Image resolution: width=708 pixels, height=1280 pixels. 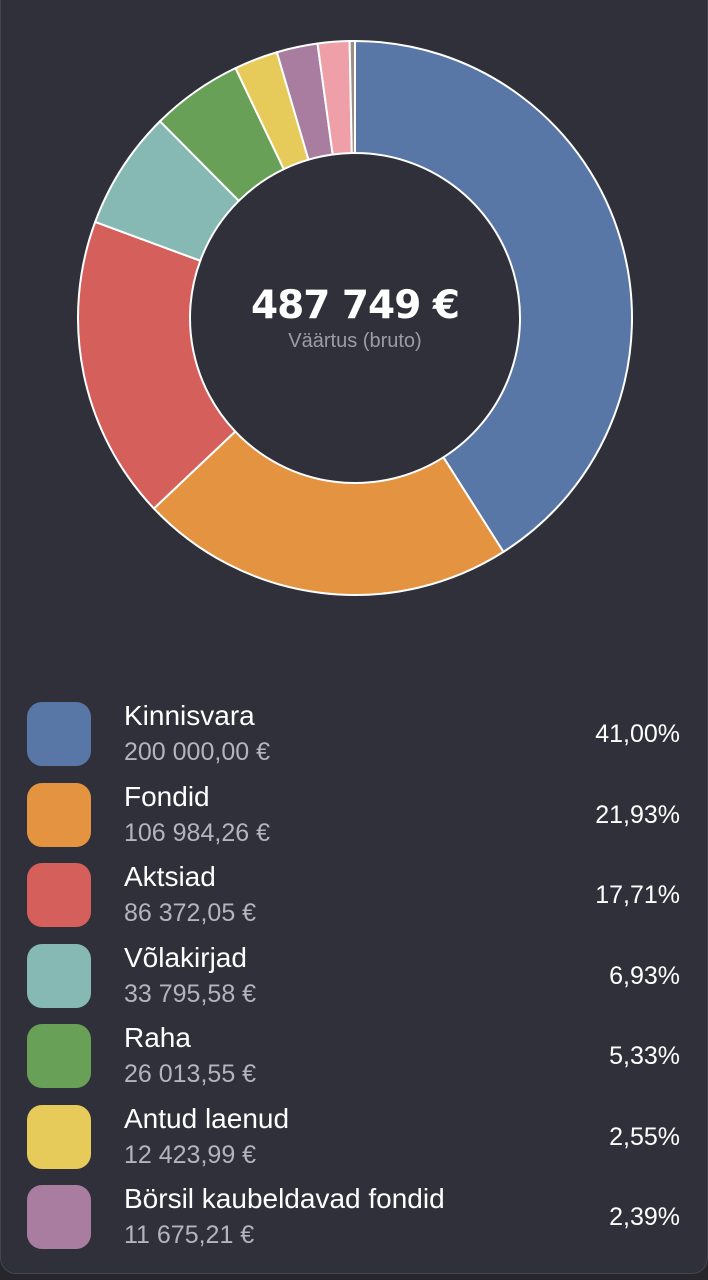 I want to click on legend-amount: 26 013,55 €, so click(x=190, y=1074).